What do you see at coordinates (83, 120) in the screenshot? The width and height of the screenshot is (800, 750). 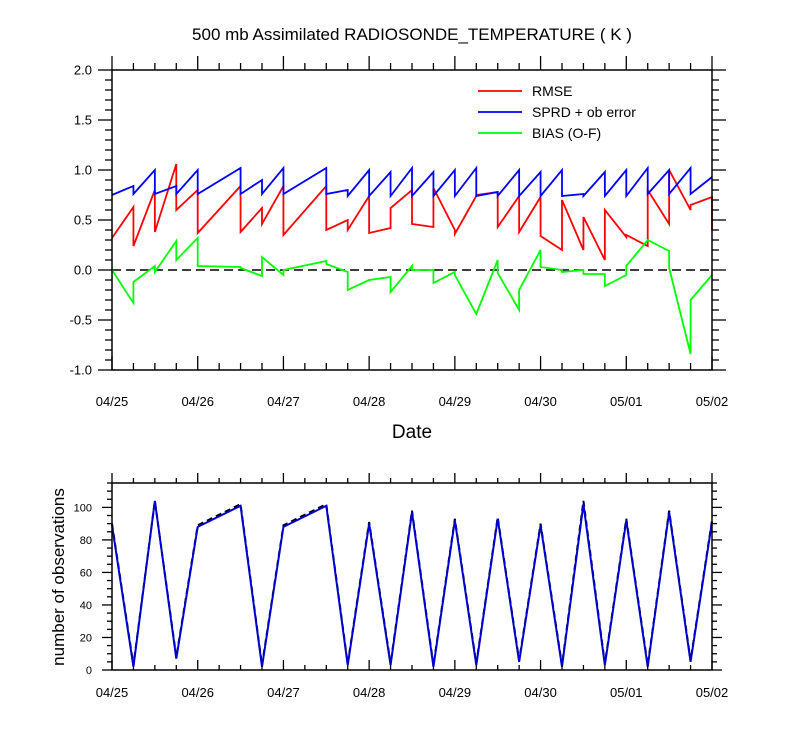 I see `top-chart-y-tick-label: 1.5` at bounding box center [83, 120].